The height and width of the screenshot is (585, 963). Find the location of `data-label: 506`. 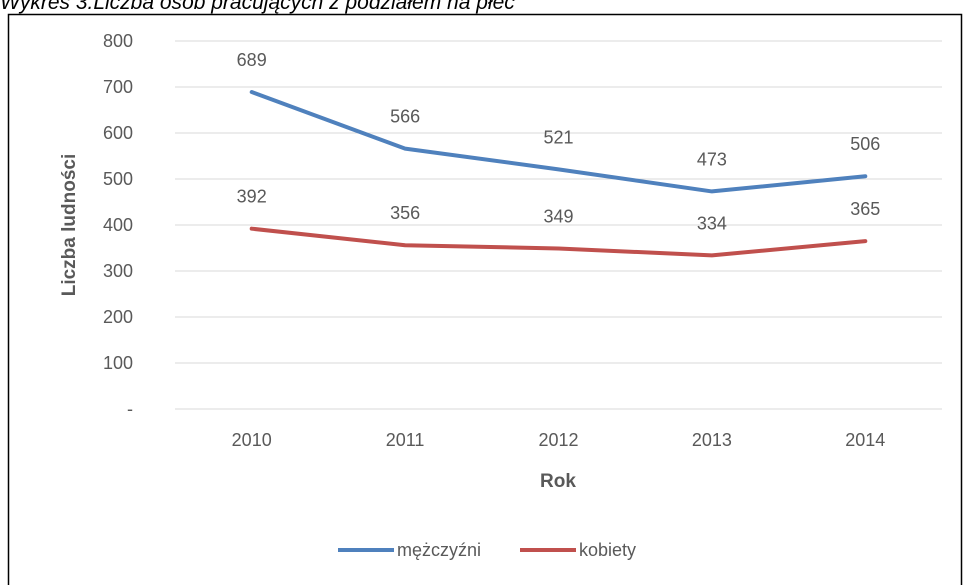

data-label: 506 is located at coordinates (865, 144).